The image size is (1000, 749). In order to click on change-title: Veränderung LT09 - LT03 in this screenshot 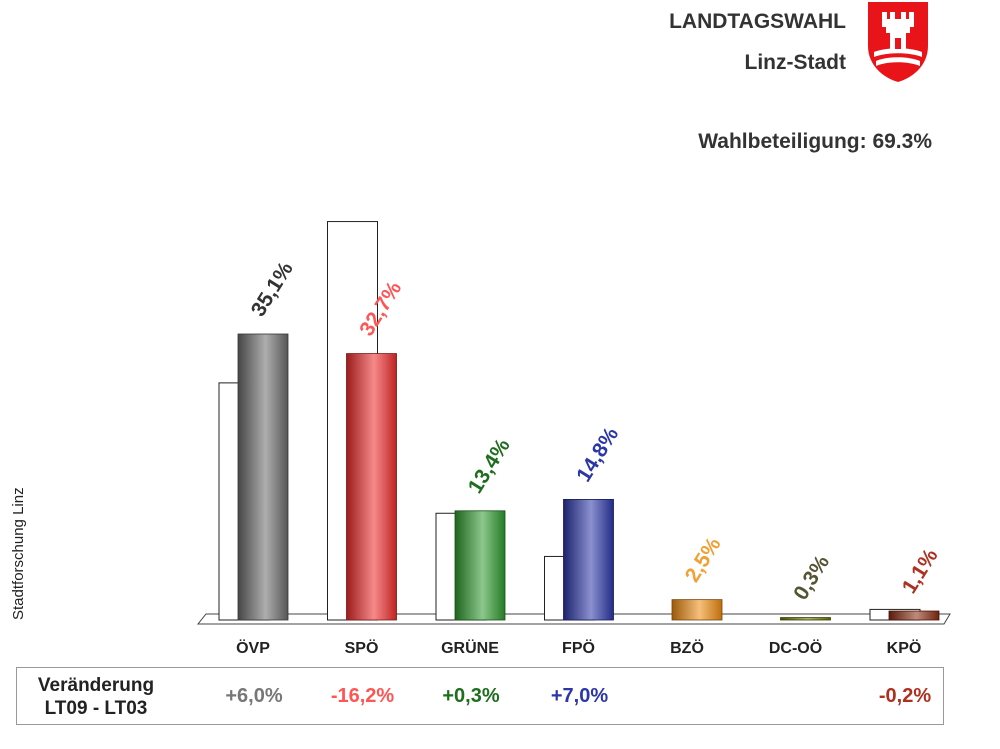, I will do `click(96, 697)`.